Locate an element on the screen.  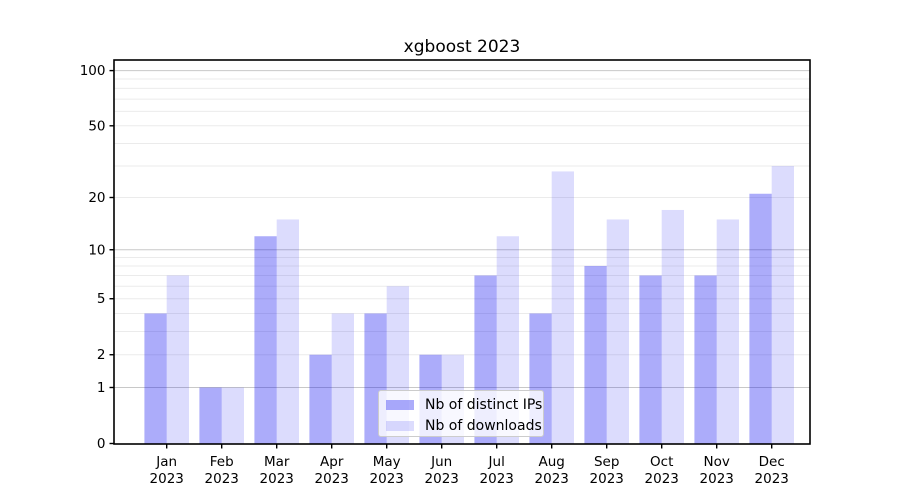
y-tick-label: 2 is located at coordinates (101, 355).